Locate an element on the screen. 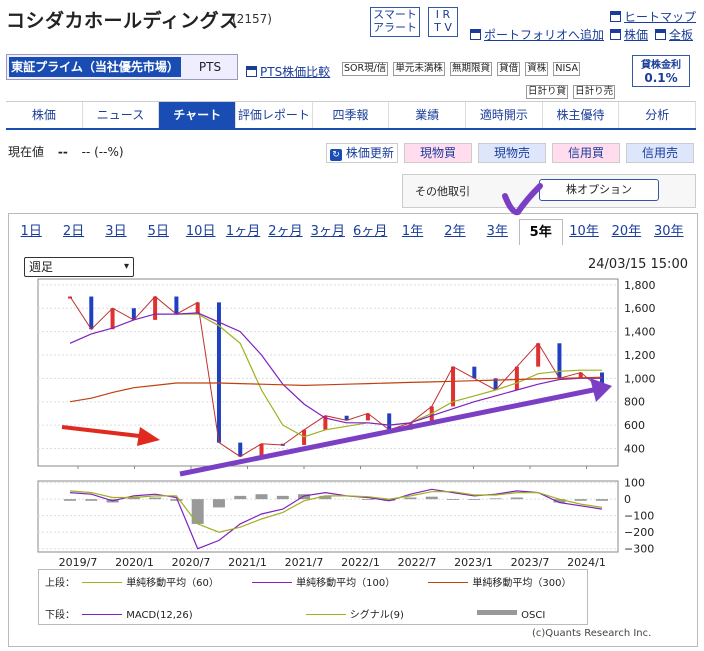 Image resolution: width=704 pixels, height=651 pixels. ir-tv-button: I R T V is located at coordinates (443, 22).